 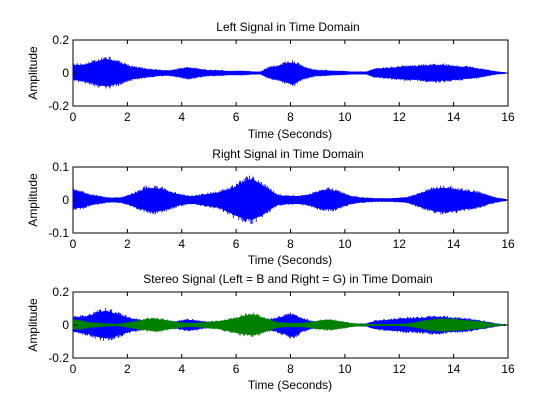 What do you see at coordinates (60, 167) in the screenshot?
I see `y-tick-label: 0.1` at bounding box center [60, 167].